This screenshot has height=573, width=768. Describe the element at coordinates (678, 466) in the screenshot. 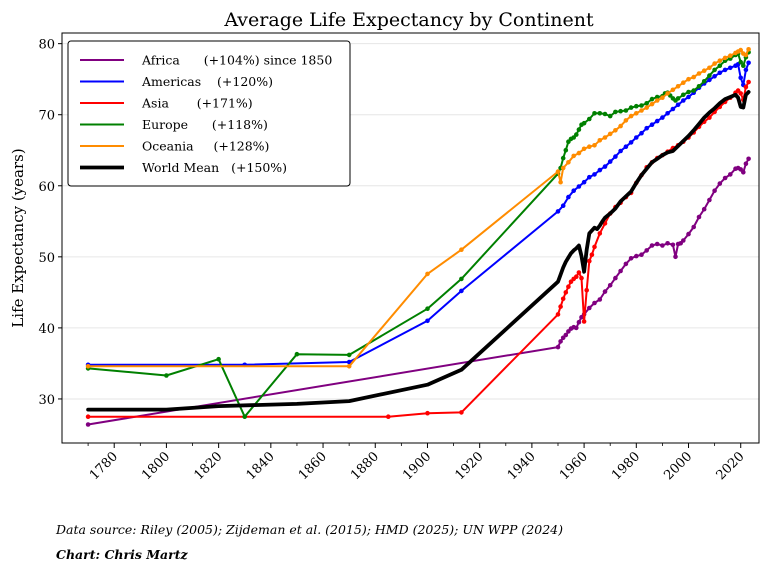

I see `x-tick-label: 2000` at that location.